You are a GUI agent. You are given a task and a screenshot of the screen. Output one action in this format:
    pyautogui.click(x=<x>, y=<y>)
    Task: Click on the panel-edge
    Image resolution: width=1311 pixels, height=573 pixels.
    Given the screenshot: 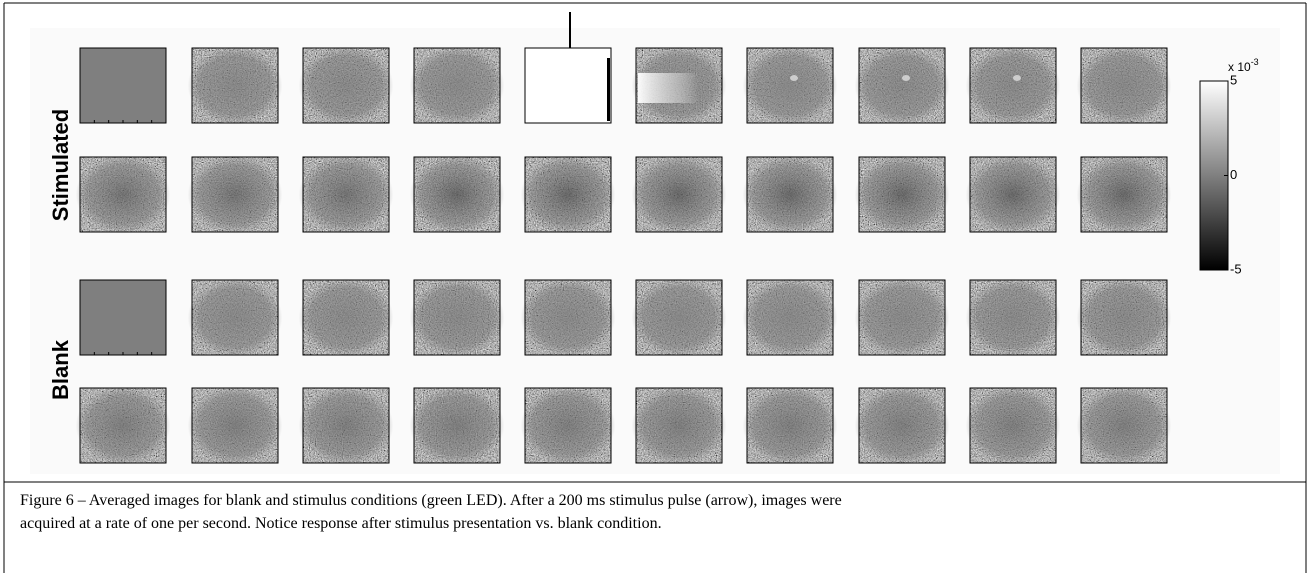 What is the action you would take?
    pyautogui.click(x=608, y=89)
    